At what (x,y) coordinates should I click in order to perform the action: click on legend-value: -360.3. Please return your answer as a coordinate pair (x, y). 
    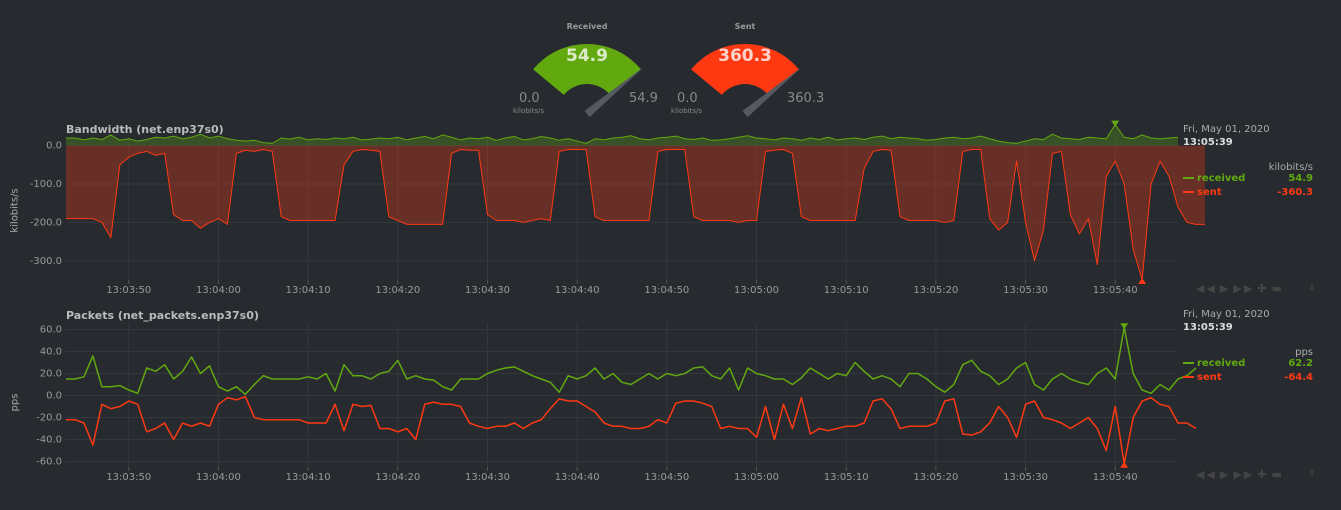
    Looking at the image, I should click on (1295, 192).